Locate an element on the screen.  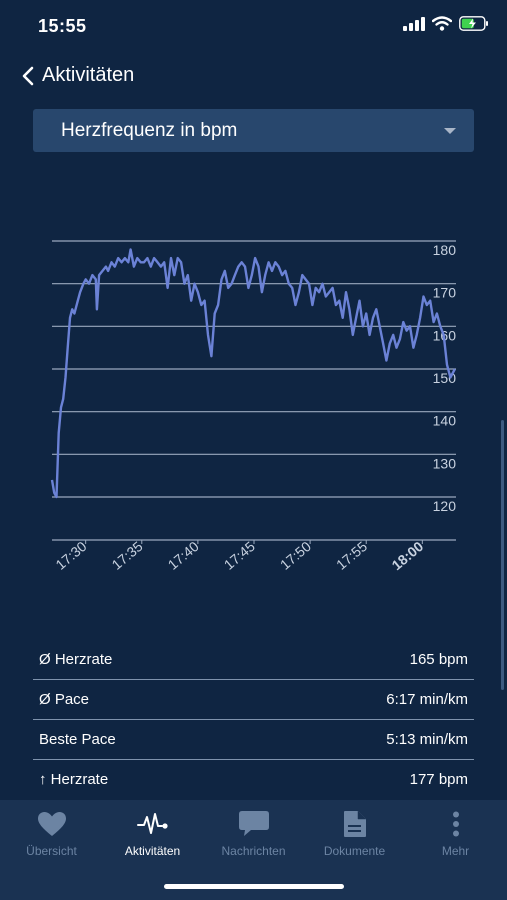
stat-row: Beste Pace 5:13 min/km is located at coordinates (253, 740).